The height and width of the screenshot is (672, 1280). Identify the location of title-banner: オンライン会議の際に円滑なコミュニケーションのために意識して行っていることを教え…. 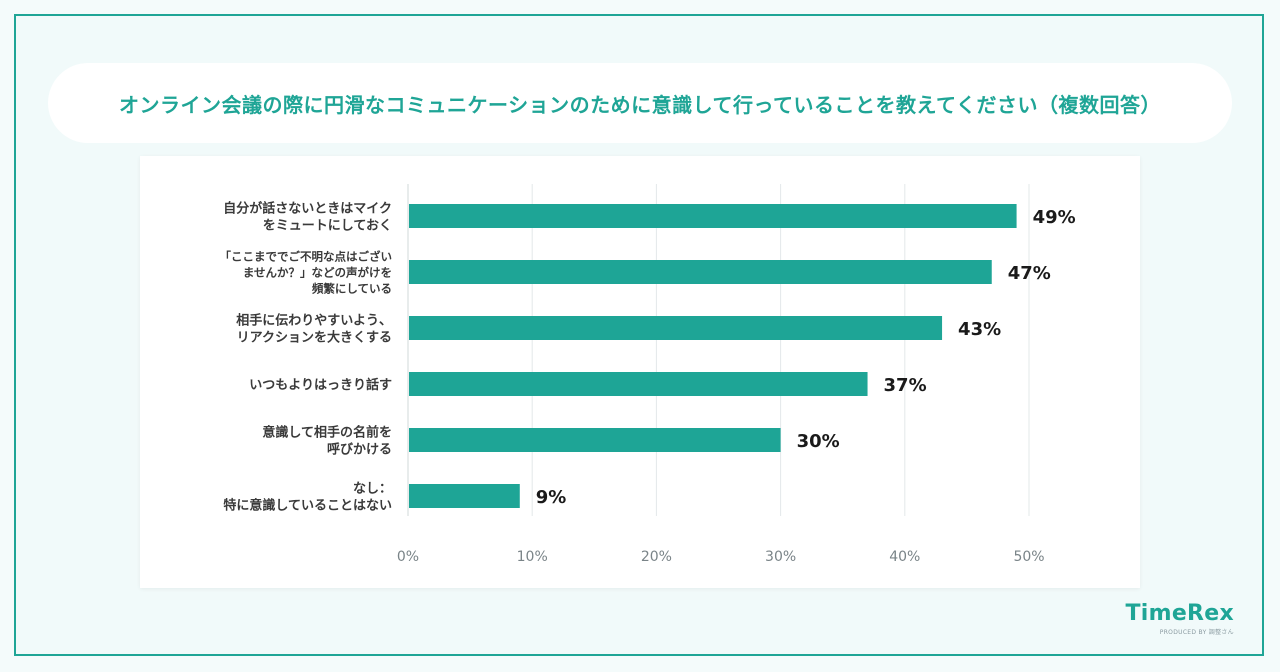
(640, 103).